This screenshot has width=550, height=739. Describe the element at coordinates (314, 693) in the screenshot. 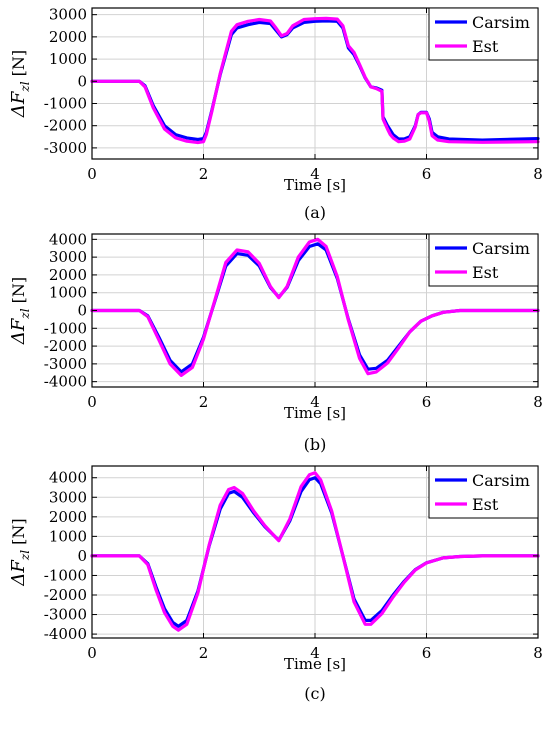

I see `panel-caption: (c)` at that location.